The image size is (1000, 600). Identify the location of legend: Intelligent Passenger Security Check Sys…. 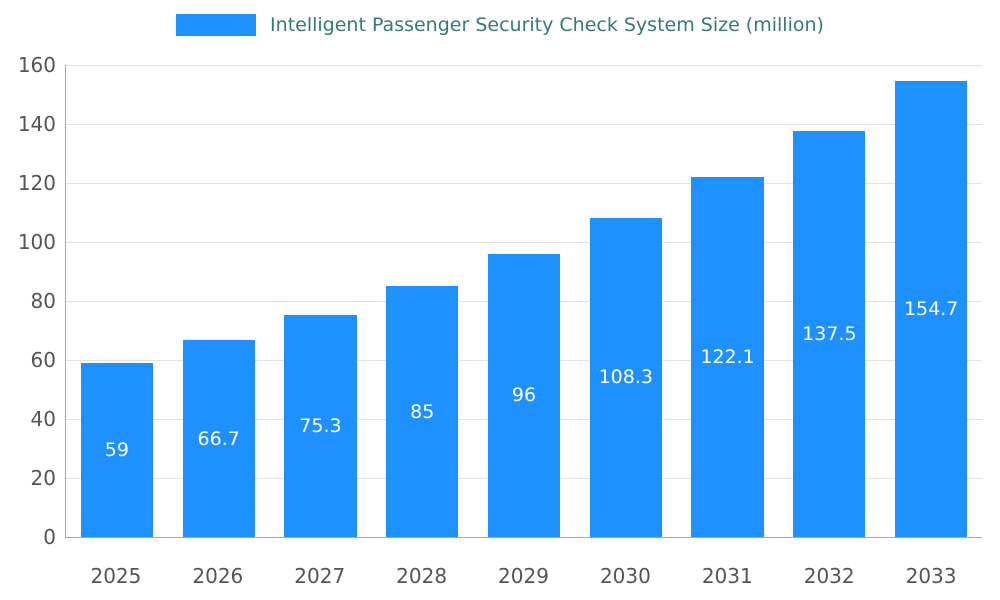
(500, 25).